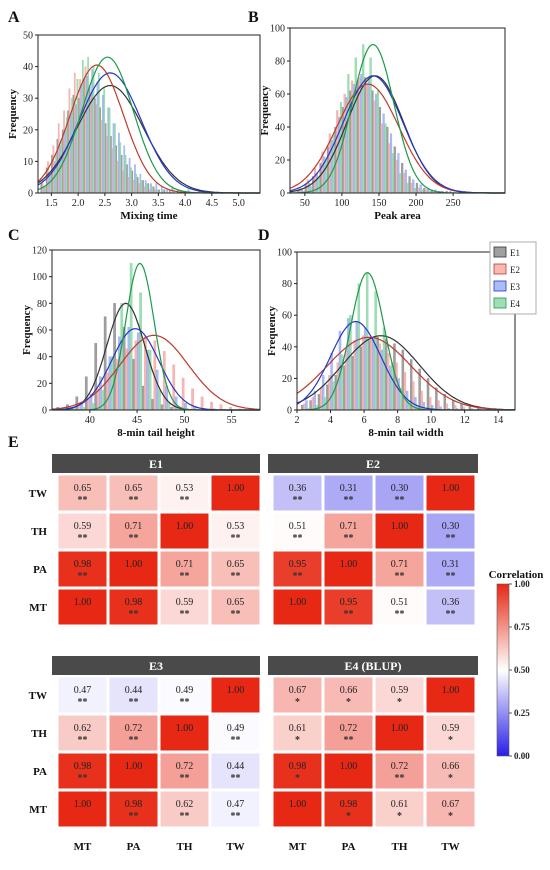 Image resolution: width=550 pixels, height=870 pixels. Describe the element at coordinates (330, 420) in the screenshot. I see `x-tick-label: 4` at that location.